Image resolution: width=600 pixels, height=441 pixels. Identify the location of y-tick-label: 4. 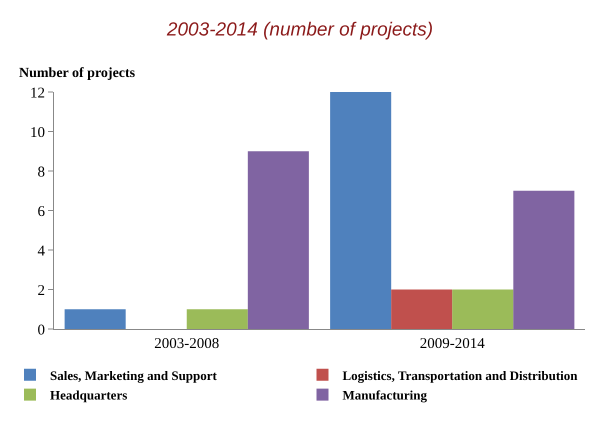
(42, 251).